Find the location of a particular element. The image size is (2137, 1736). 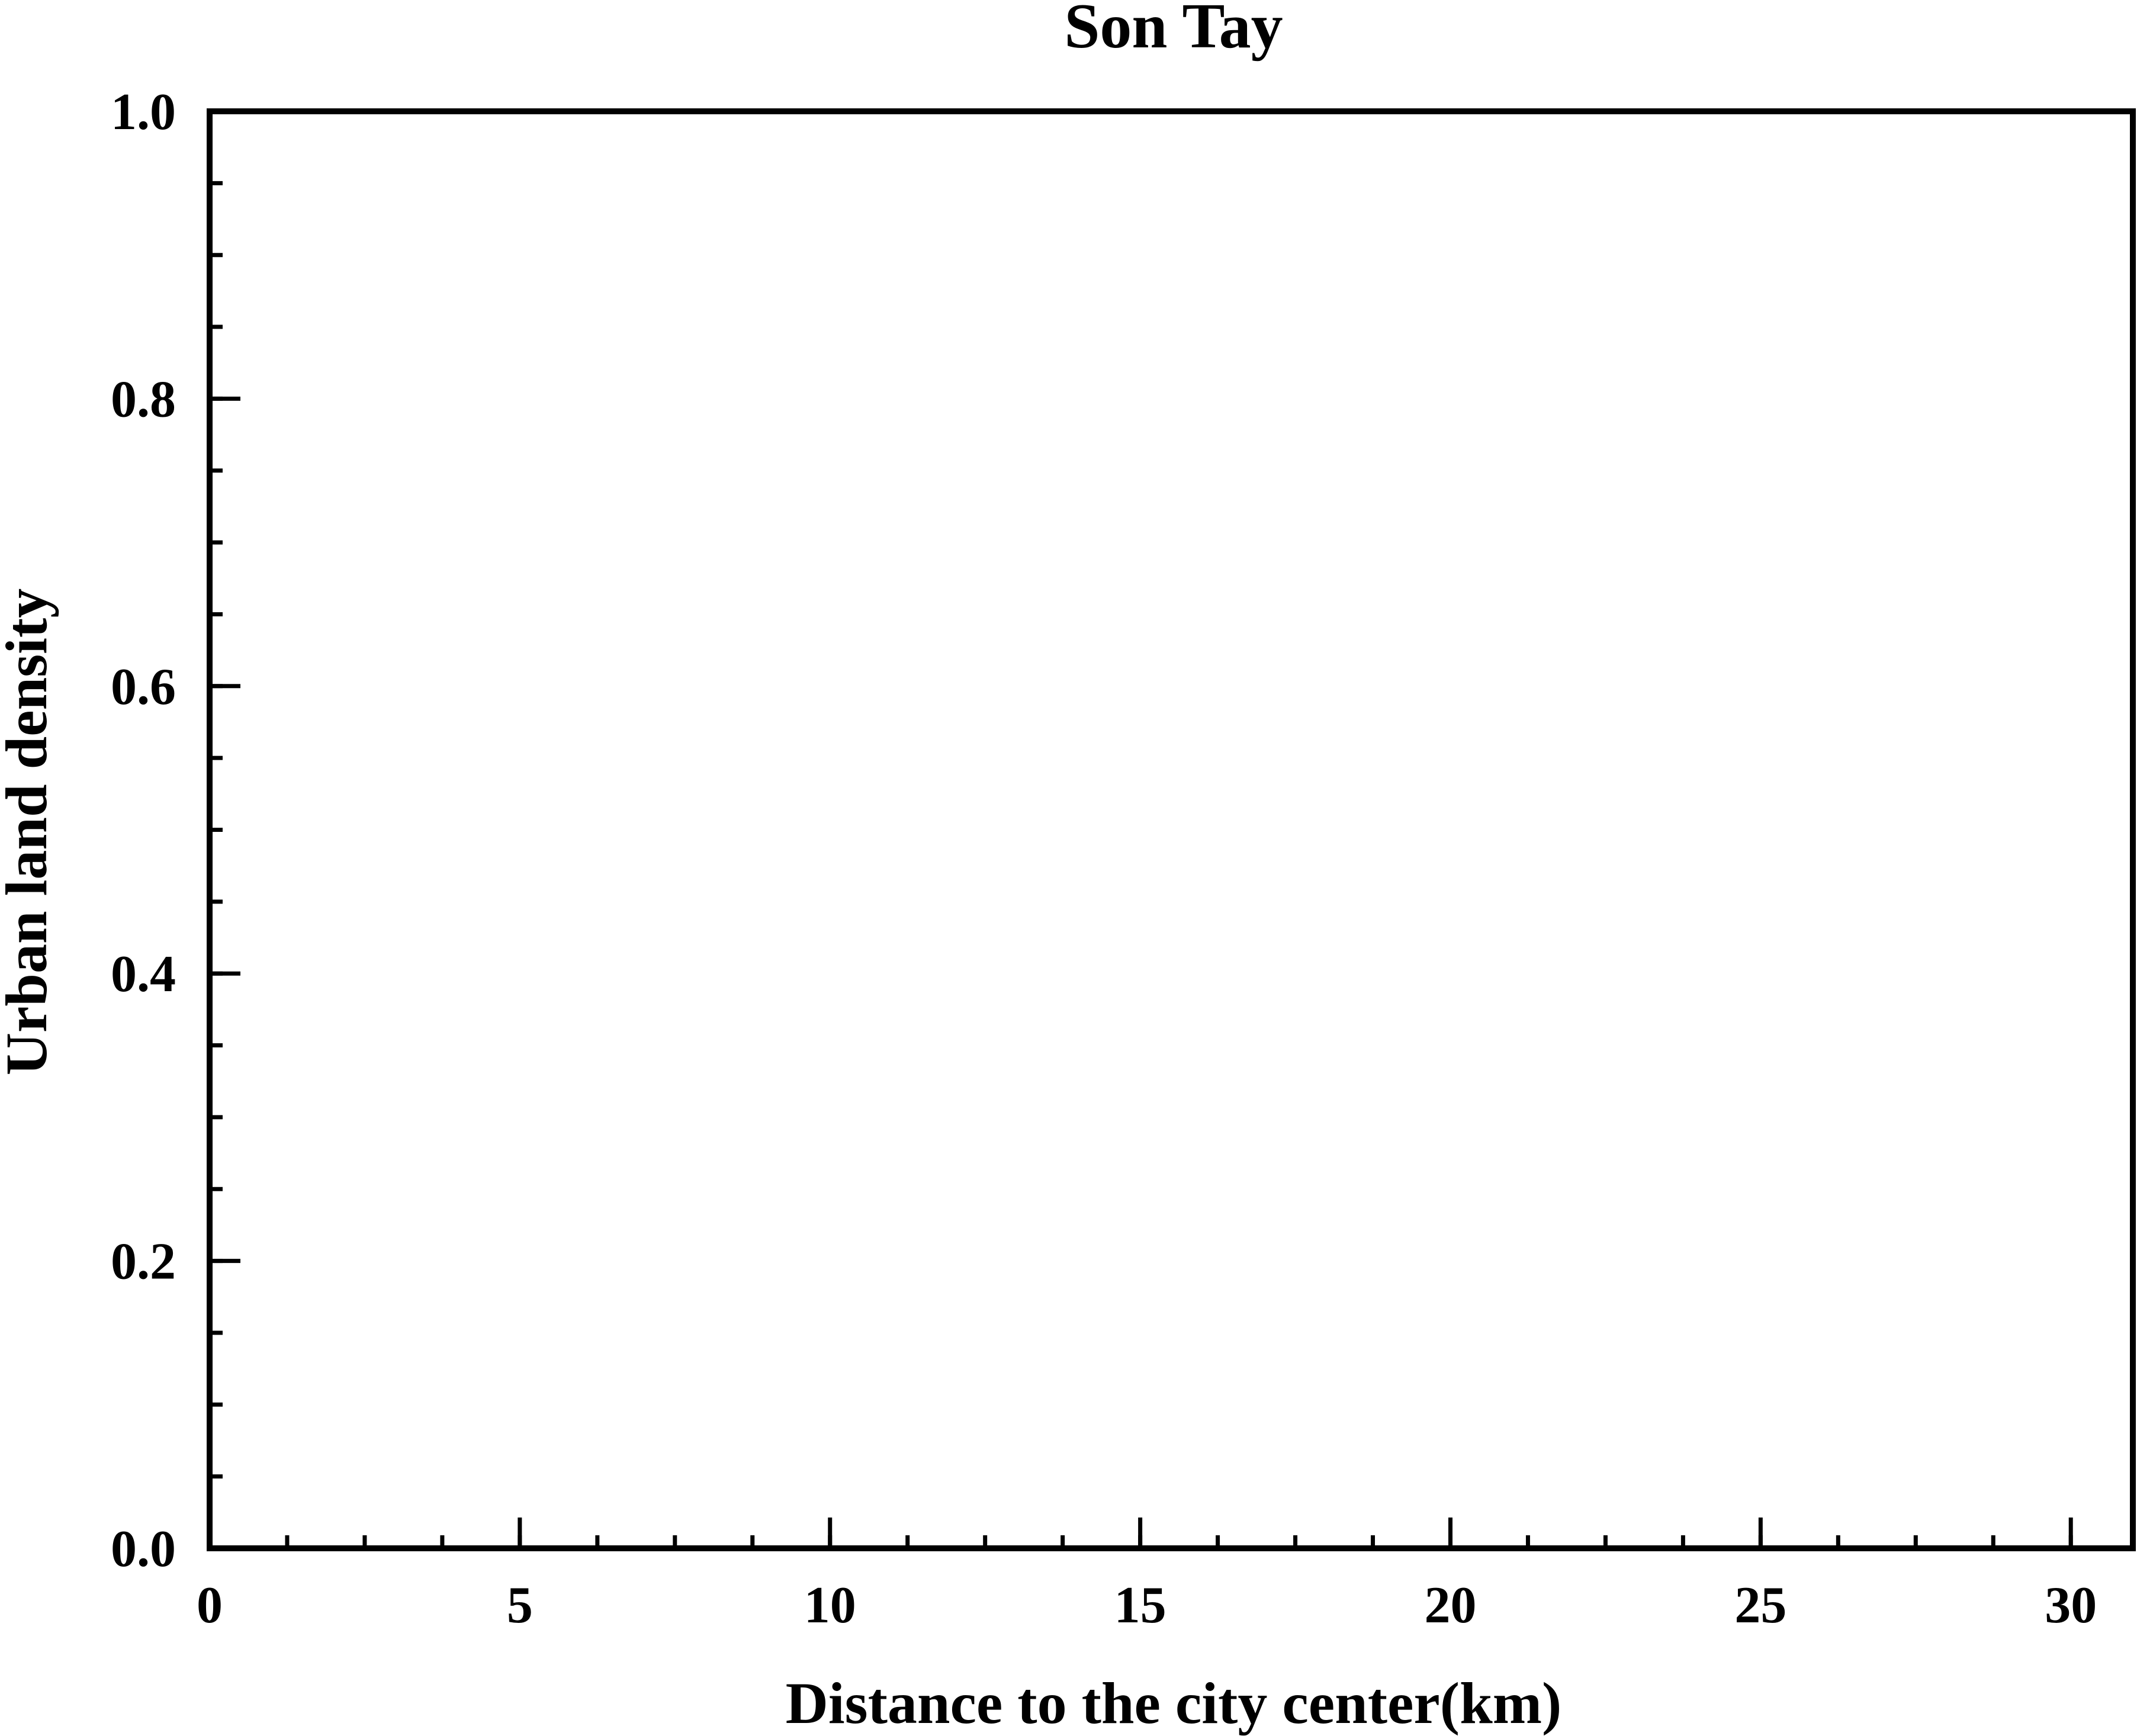

x-tick-label: 30 is located at coordinates (2071, 1605).